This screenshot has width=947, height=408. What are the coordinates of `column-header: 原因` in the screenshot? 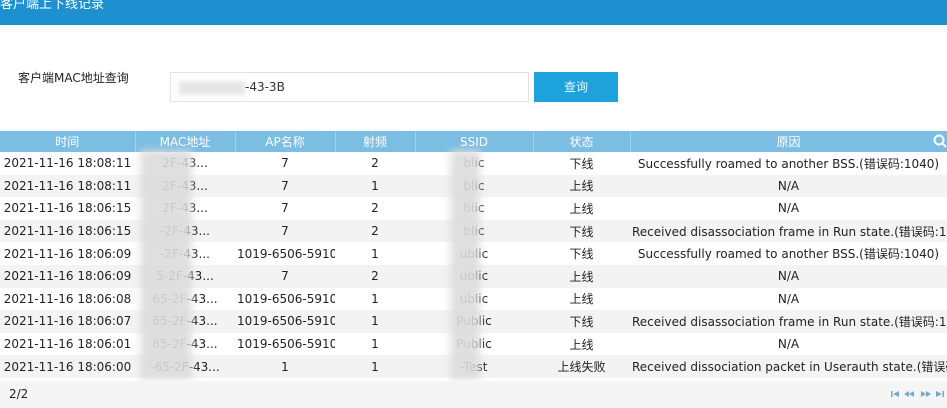 It's located at (788, 141).